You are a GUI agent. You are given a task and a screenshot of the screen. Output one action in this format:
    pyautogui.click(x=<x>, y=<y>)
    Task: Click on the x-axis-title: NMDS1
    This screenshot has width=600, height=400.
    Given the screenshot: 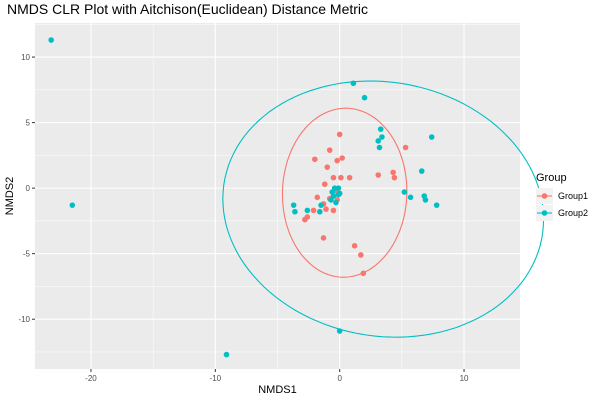 What is the action you would take?
    pyautogui.click(x=277, y=390)
    